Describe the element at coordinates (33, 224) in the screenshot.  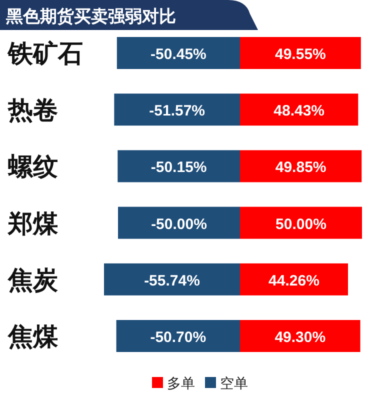
I see `y-tick-label: 郑煤` at that location.